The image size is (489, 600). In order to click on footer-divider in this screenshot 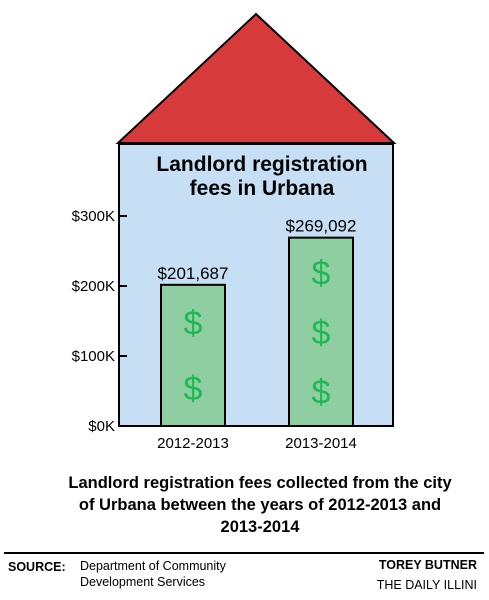, I will do `click(244, 553)`.